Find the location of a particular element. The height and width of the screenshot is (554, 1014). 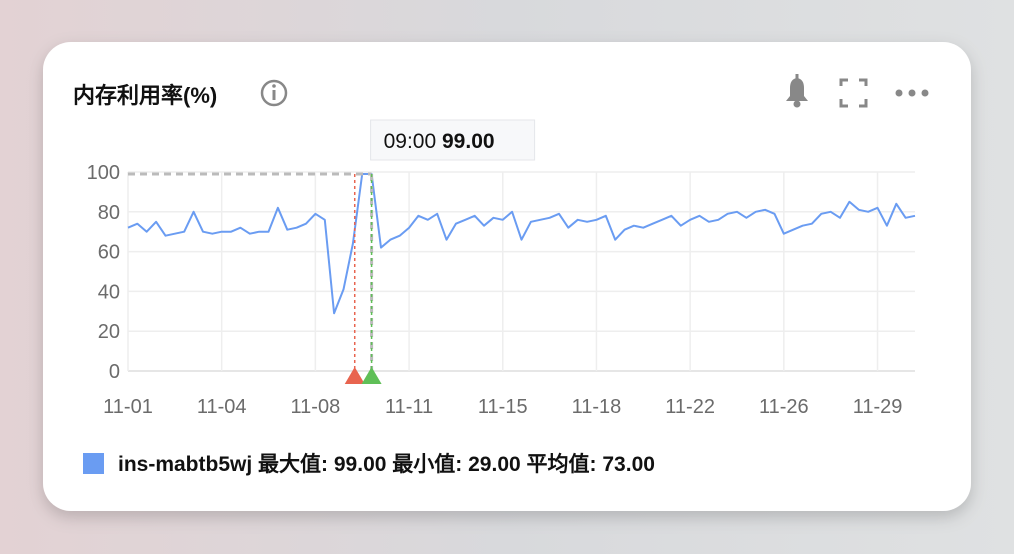

fullscreen-icon is located at coordinates (853, 93).